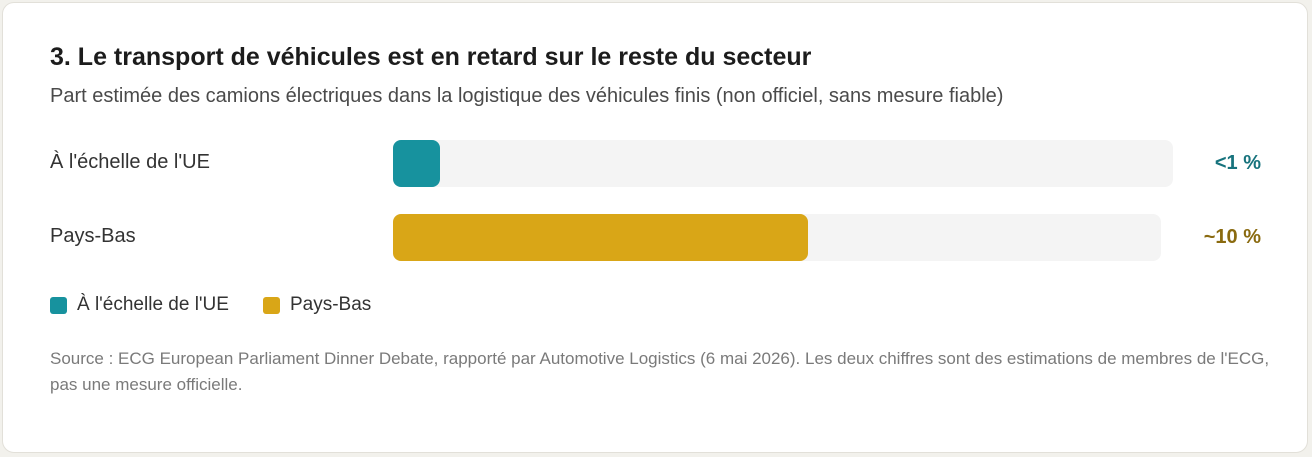 This screenshot has height=457, width=1312. What do you see at coordinates (783, 163) in the screenshot?
I see `bar-track-eu` at bounding box center [783, 163].